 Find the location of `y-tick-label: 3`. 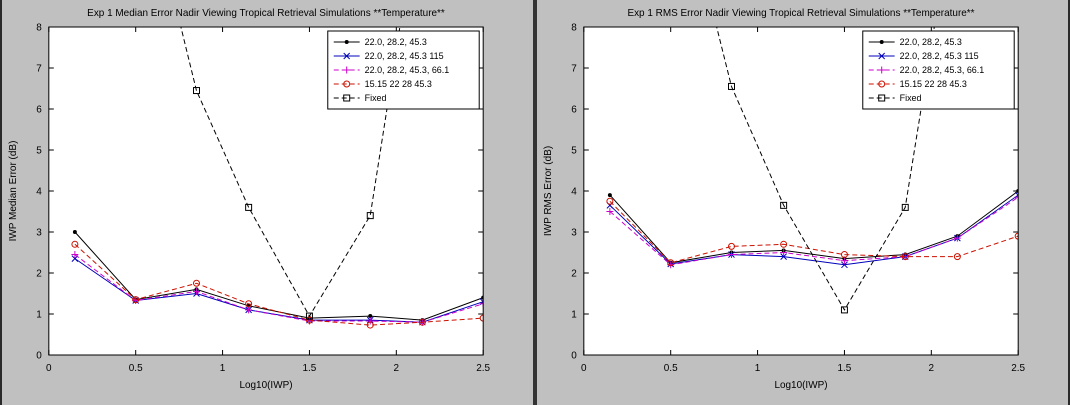

y-tick-label: 3 is located at coordinates (39, 232).